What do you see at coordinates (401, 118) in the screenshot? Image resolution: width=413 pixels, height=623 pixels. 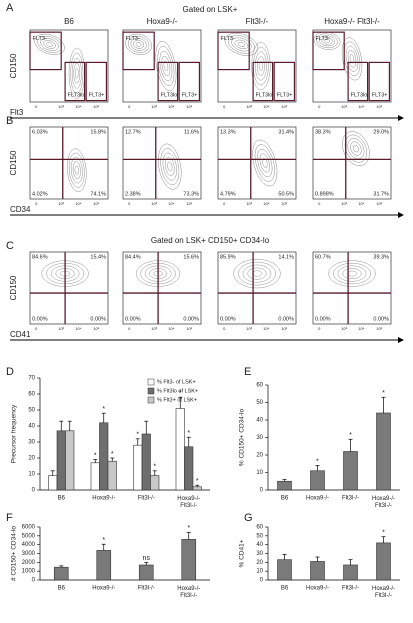 I see `arrow-head` at bounding box center [401, 118].